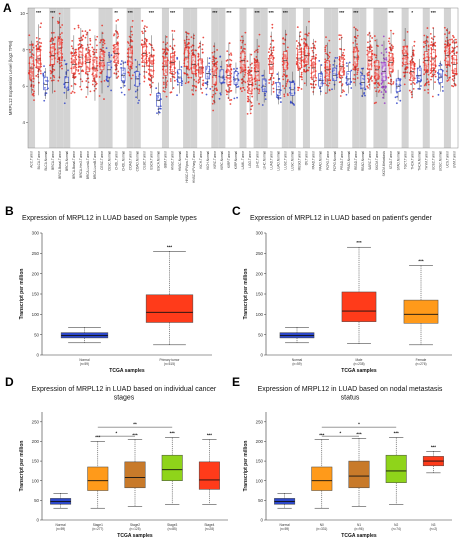  I want to click on x-tick-count: (n=515), so click(169, 364).